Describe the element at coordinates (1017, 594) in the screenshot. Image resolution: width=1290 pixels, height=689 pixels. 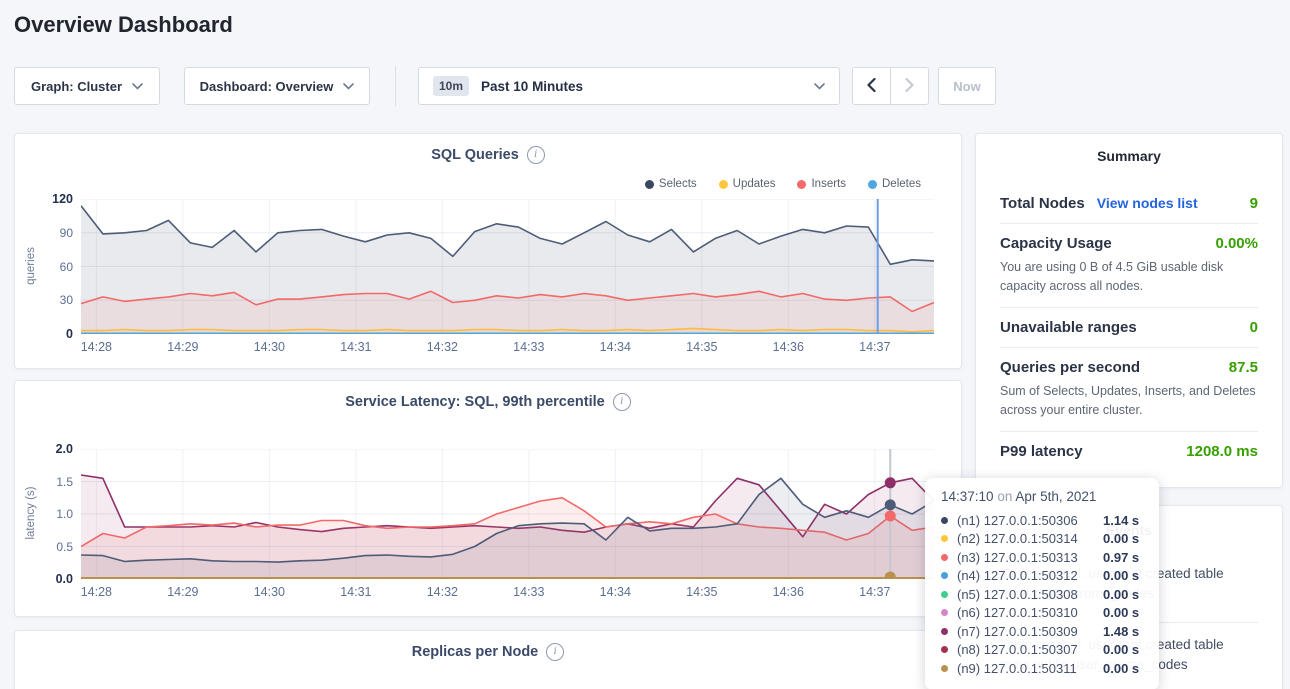
I see `node-address: (n5) 127.0.0.1:50308` at that location.